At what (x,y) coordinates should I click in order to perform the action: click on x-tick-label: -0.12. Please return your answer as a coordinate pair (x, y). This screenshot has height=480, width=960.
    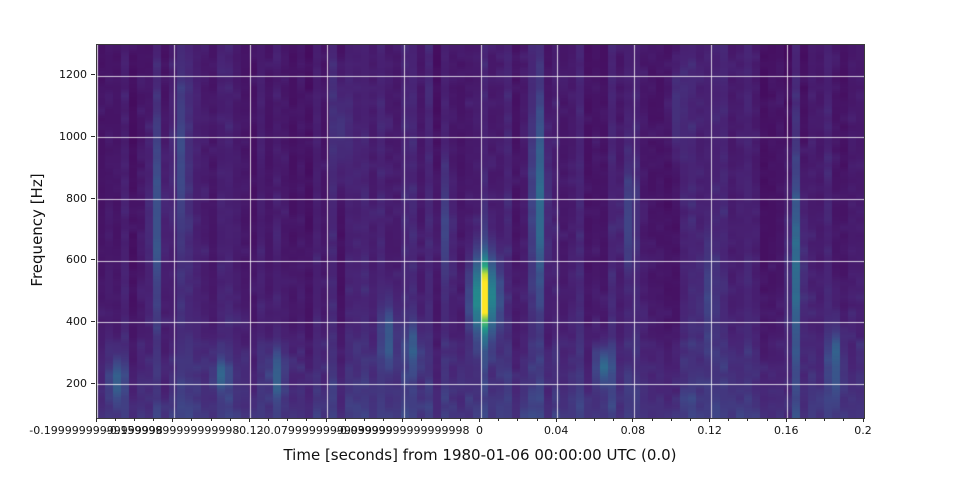
    Looking at the image, I should click on (249, 430).